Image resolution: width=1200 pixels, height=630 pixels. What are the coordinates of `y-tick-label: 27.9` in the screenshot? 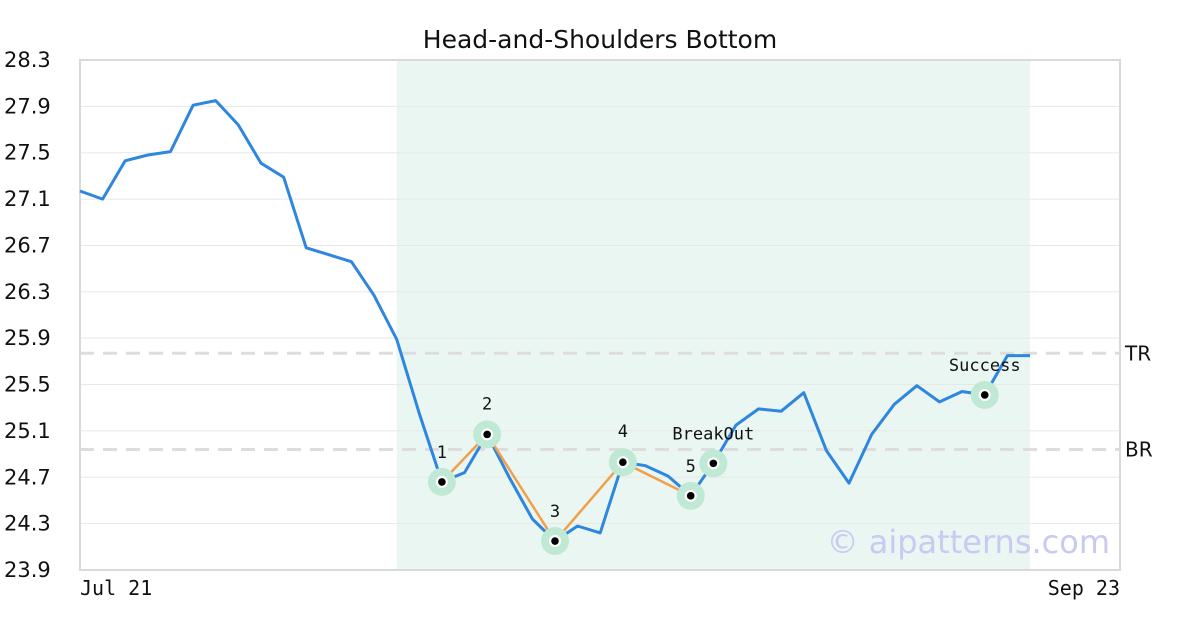 It's located at (27, 106).